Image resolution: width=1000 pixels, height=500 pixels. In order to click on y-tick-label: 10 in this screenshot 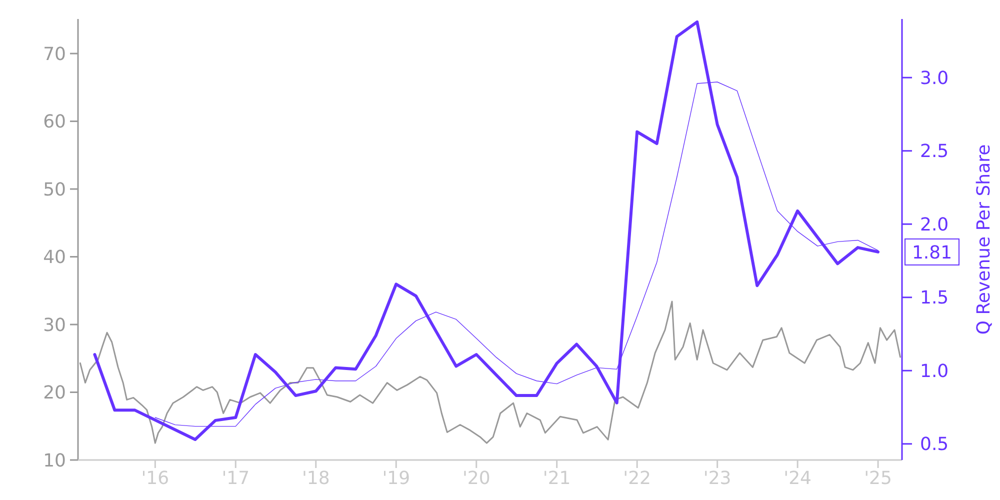, I will do `click(54, 461)`.